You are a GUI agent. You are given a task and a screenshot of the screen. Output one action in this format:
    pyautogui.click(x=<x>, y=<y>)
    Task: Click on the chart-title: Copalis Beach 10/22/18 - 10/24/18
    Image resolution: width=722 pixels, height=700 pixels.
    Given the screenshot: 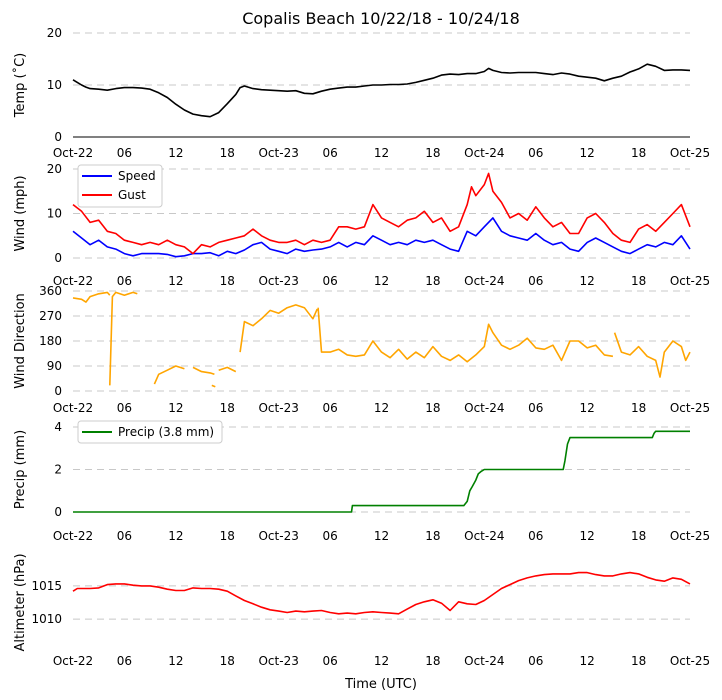 What is the action you would take?
    pyautogui.click(x=381, y=18)
    